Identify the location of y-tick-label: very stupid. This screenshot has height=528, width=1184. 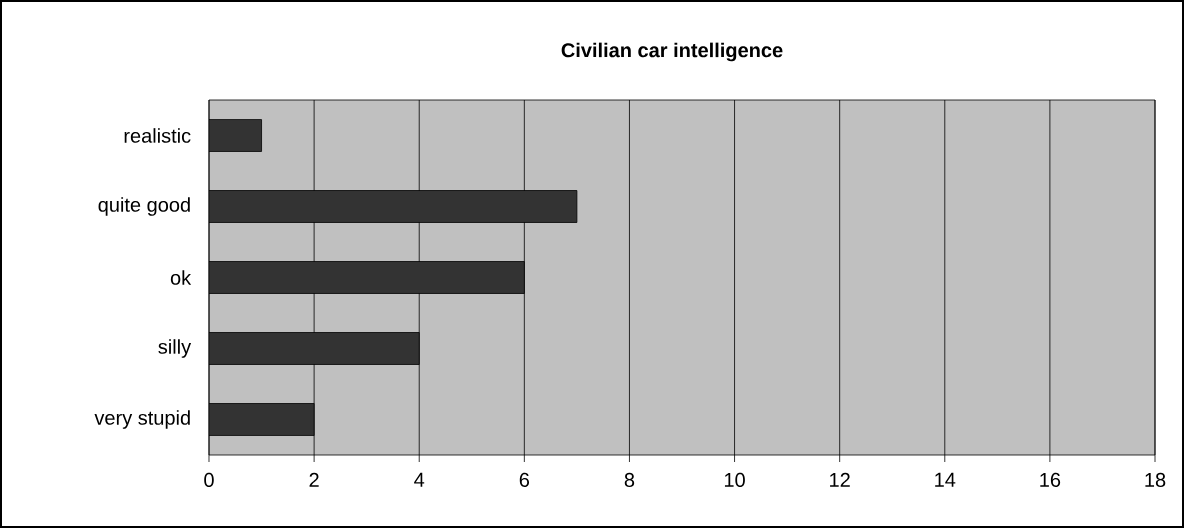
(142, 419).